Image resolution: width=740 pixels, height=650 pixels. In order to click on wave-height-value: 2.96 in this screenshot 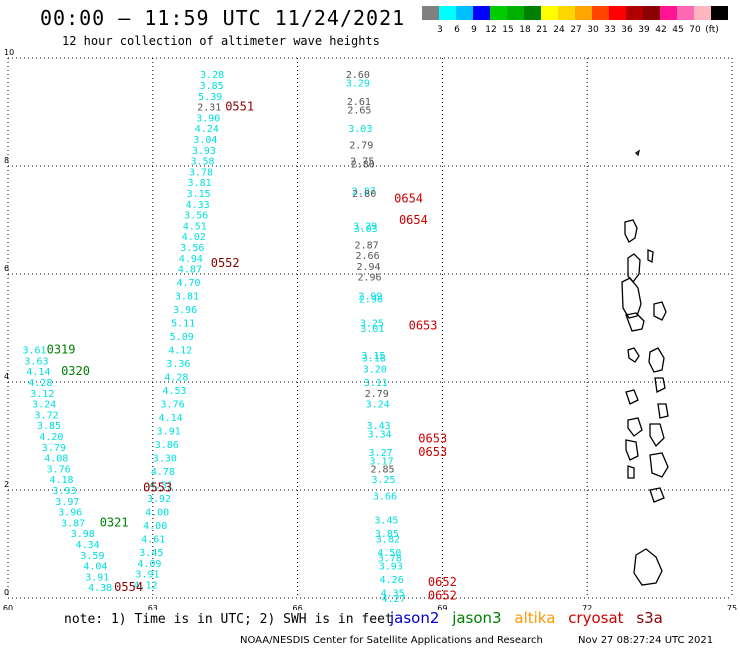, I will do `click(369, 278)`.